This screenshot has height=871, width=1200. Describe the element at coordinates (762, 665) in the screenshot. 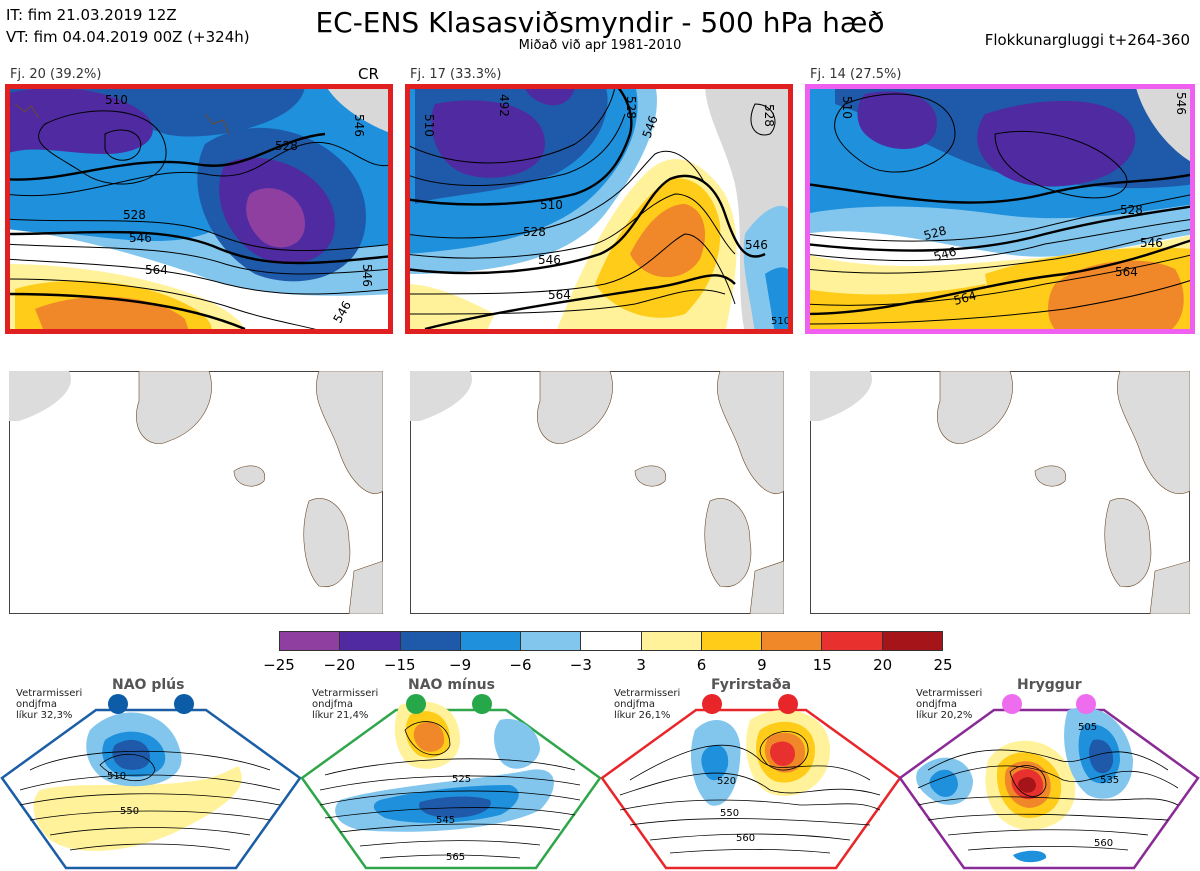

I see `colorbar-tick-label: 9` at that location.